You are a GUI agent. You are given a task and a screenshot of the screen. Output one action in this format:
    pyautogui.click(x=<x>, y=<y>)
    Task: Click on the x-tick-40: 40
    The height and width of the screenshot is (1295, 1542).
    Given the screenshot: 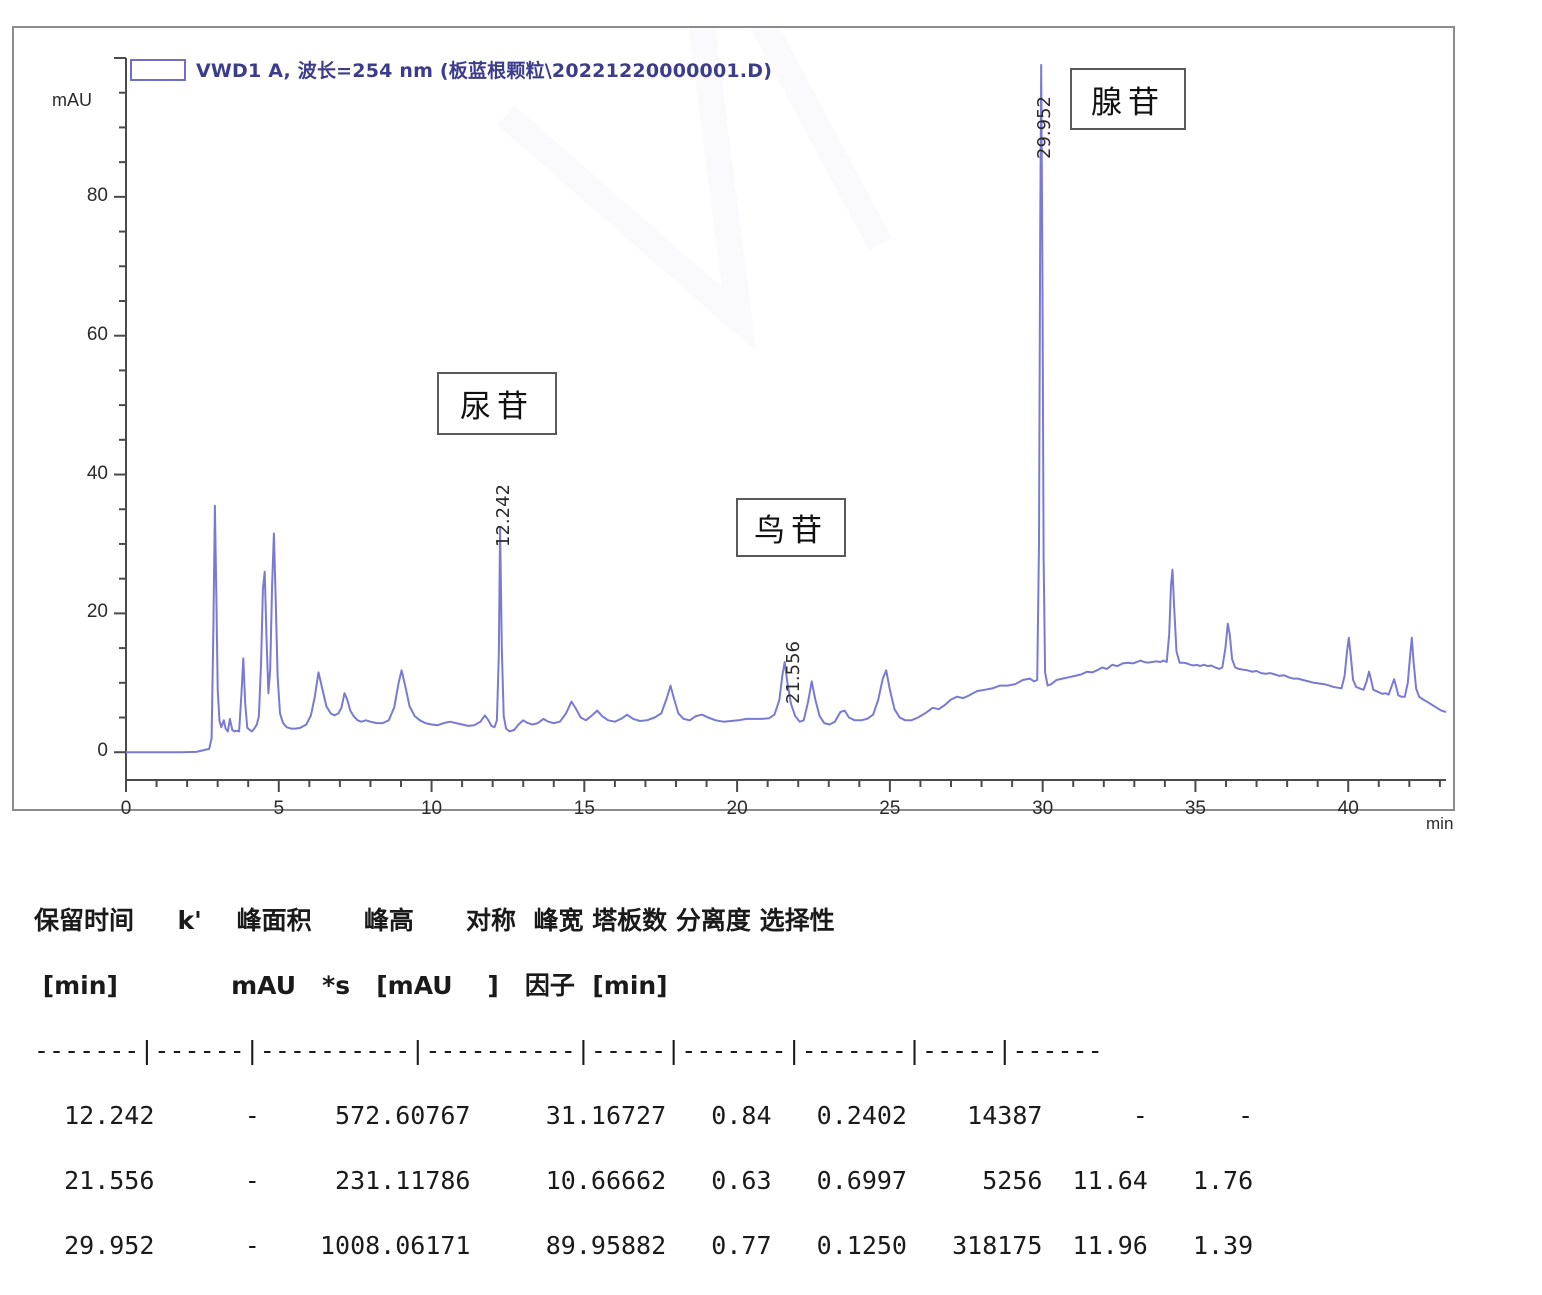 What is the action you would take?
    pyautogui.click(x=1348, y=808)
    